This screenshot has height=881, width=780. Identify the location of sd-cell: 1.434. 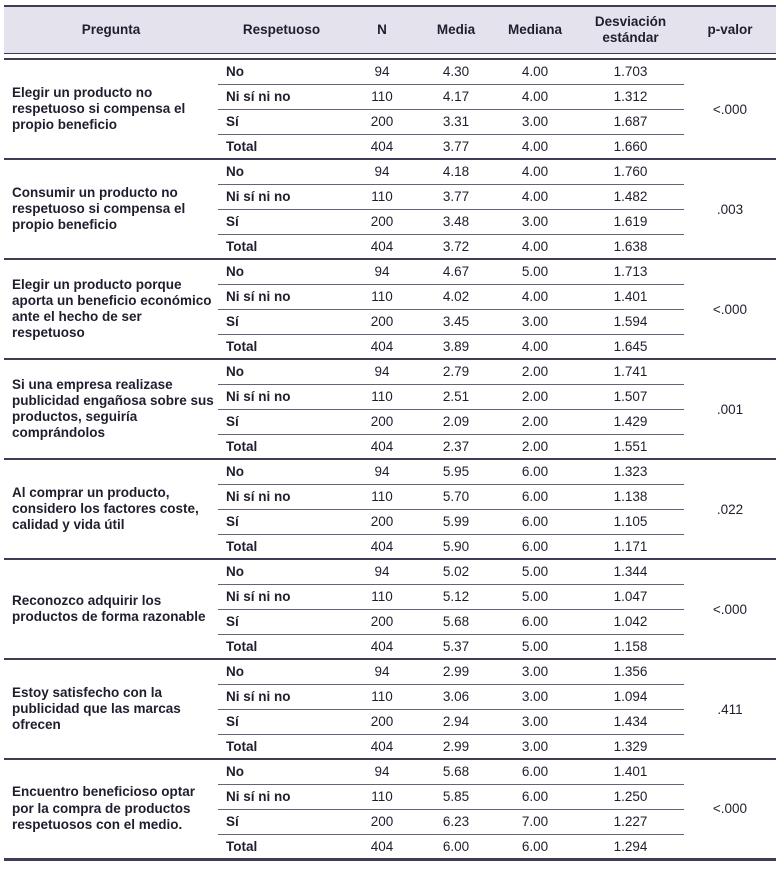
(630, 722).